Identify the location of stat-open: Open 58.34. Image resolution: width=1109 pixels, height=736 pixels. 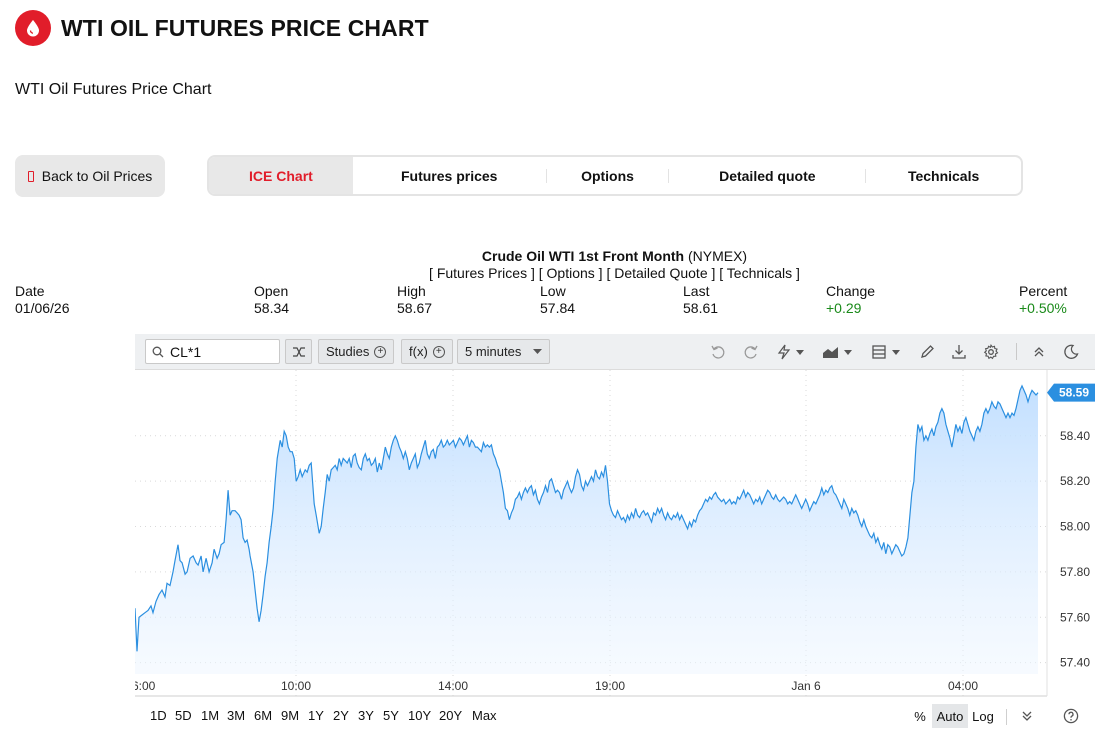
(271, 300).